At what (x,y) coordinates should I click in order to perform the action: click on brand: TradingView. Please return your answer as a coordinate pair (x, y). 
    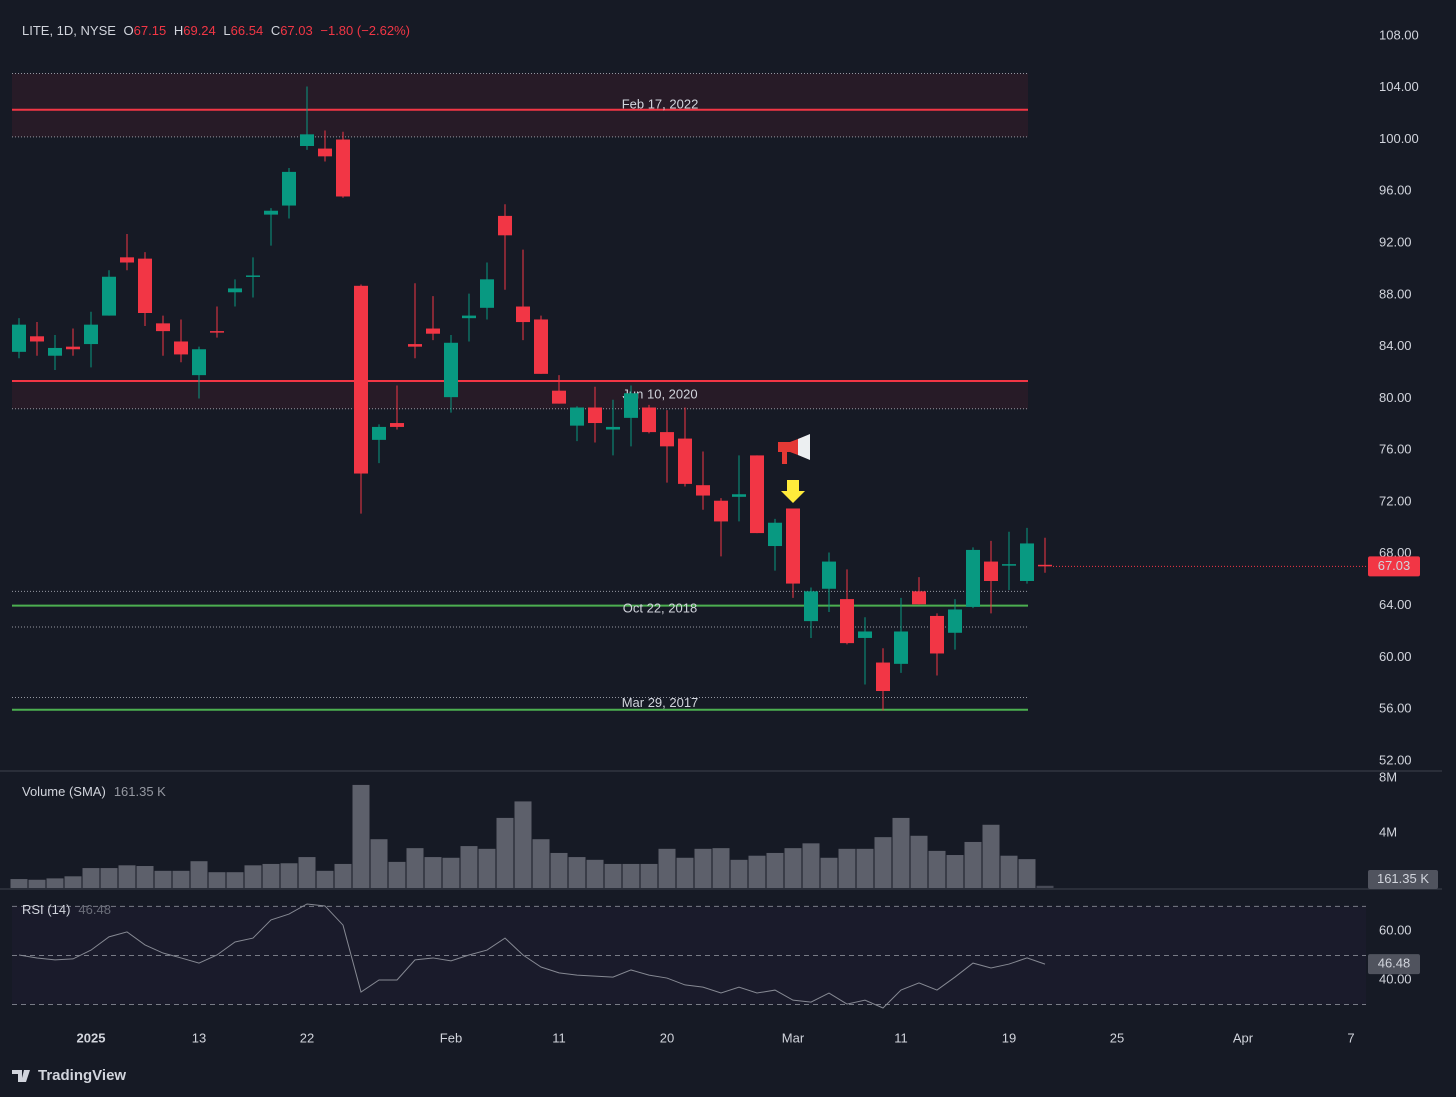
    Looking at the image, I should click on (69, 1075).